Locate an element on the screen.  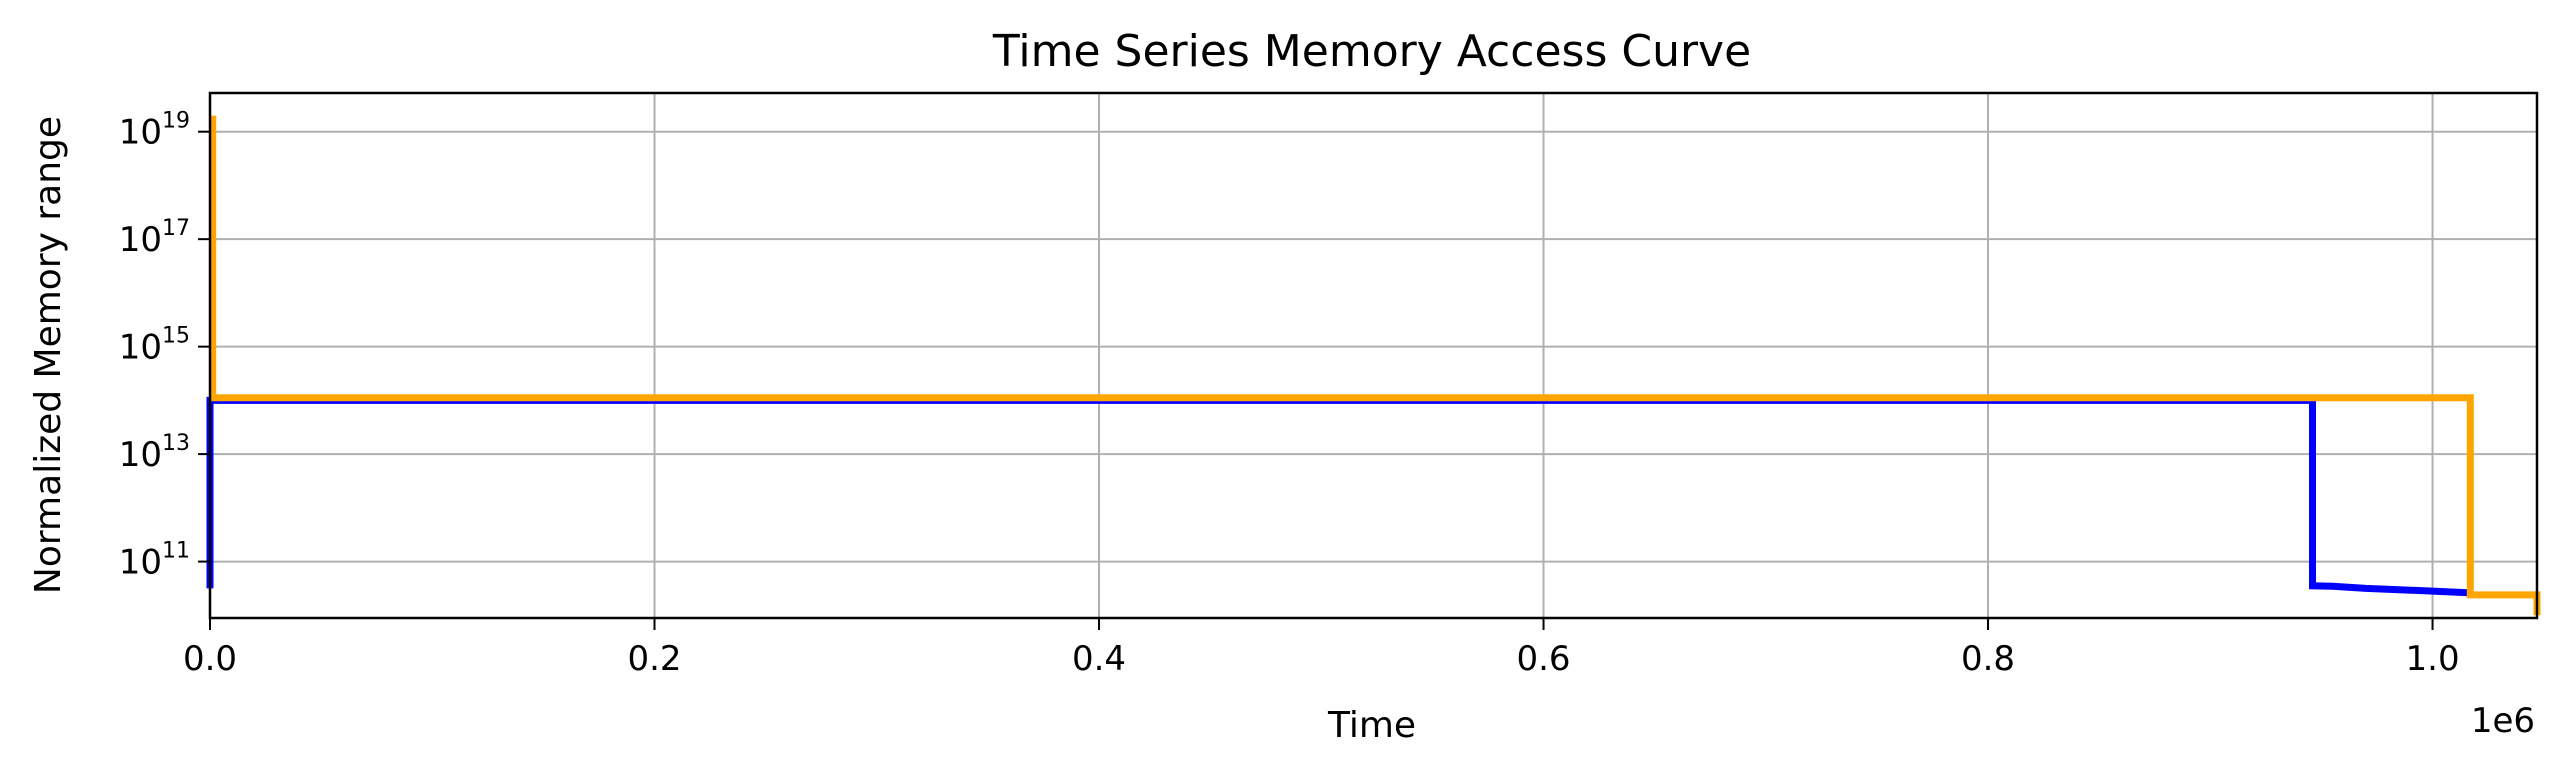
x-tick-label: 0.6 is located at coordinates (1543, 659).